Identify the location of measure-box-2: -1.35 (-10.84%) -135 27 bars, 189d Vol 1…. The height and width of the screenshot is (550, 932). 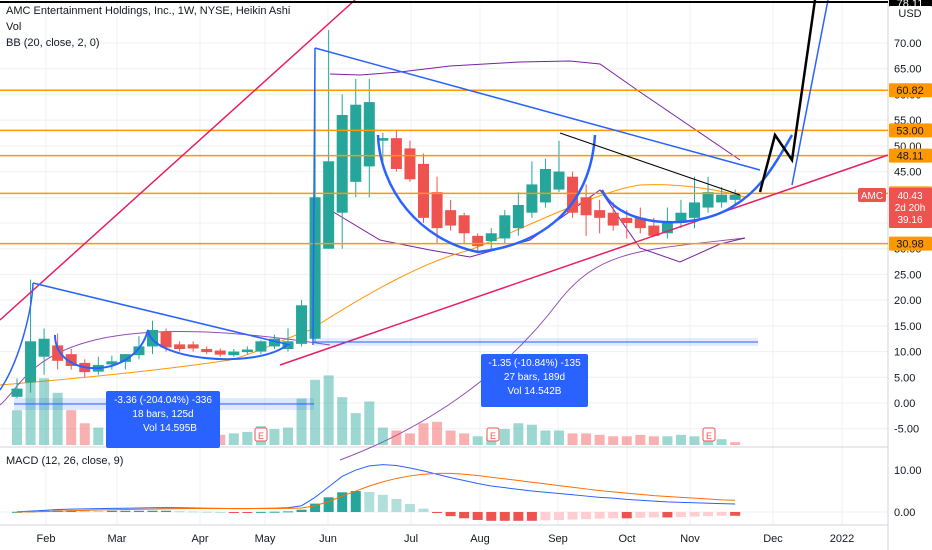
(534, 380).